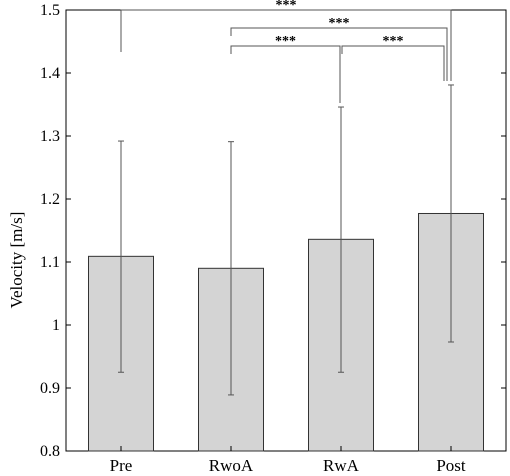 The width and height of the screenshot is (510, 476). I want to click on y-tick-label: 1.3, so click(50, 136).